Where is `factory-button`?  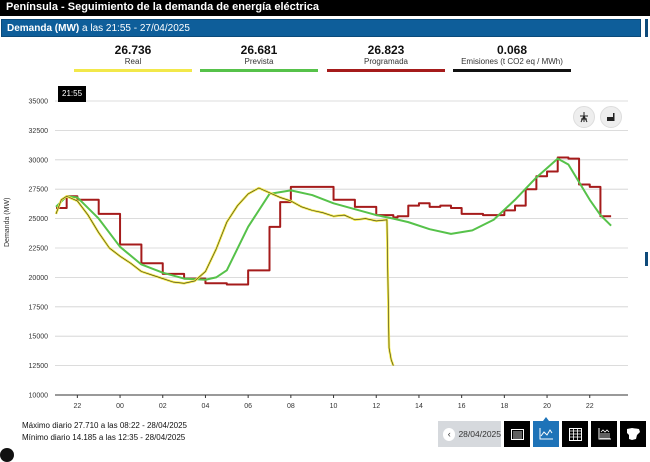 factory-button is located at coordinates (611, 117).